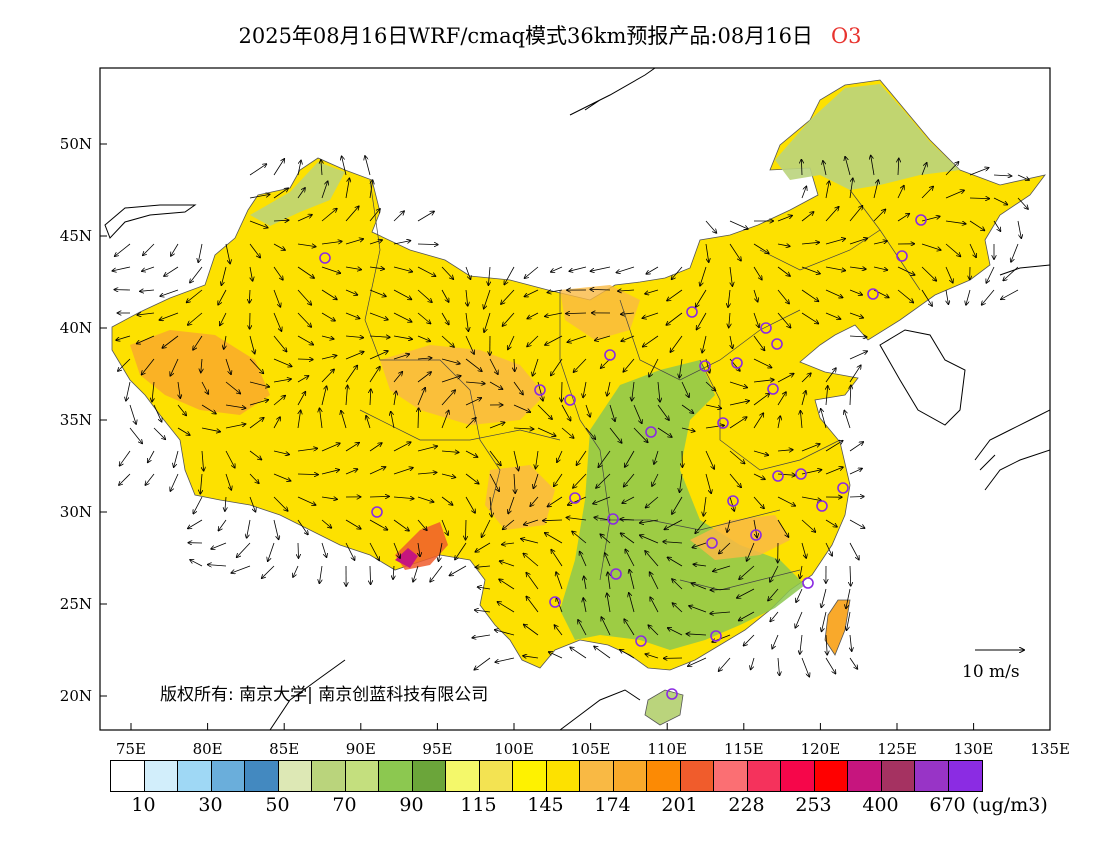 This screenshot has height=850, width=1100. What do you see at coordinates (1050, 749) in the screenshot?
I see `lon-tick-label: 135E` at bounding box center [1050, 749].